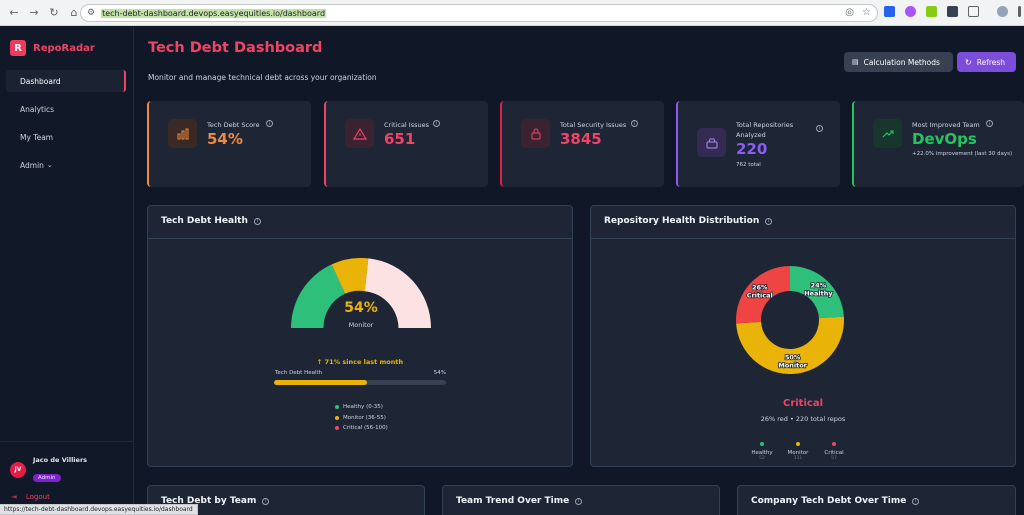 The image size is (1024, 515). Describe the element at coordinates (593, 125) in the screenshot. I see `card-label: Total Security Issues` at that location.